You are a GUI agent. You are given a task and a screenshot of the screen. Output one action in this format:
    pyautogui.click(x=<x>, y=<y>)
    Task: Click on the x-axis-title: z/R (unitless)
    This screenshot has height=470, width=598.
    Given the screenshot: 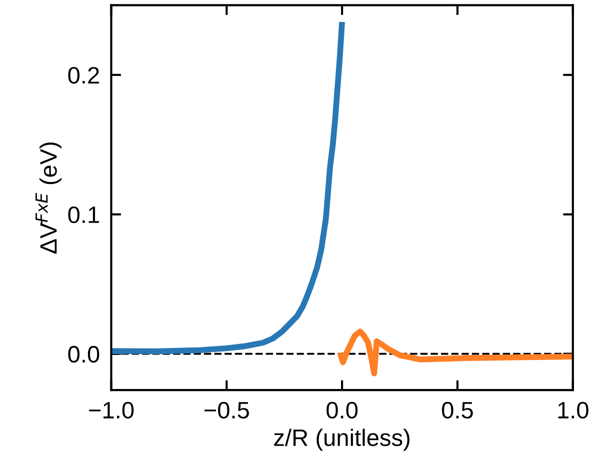 What is the action you would take?
    pyautogui.click(x=342, y=439)
    